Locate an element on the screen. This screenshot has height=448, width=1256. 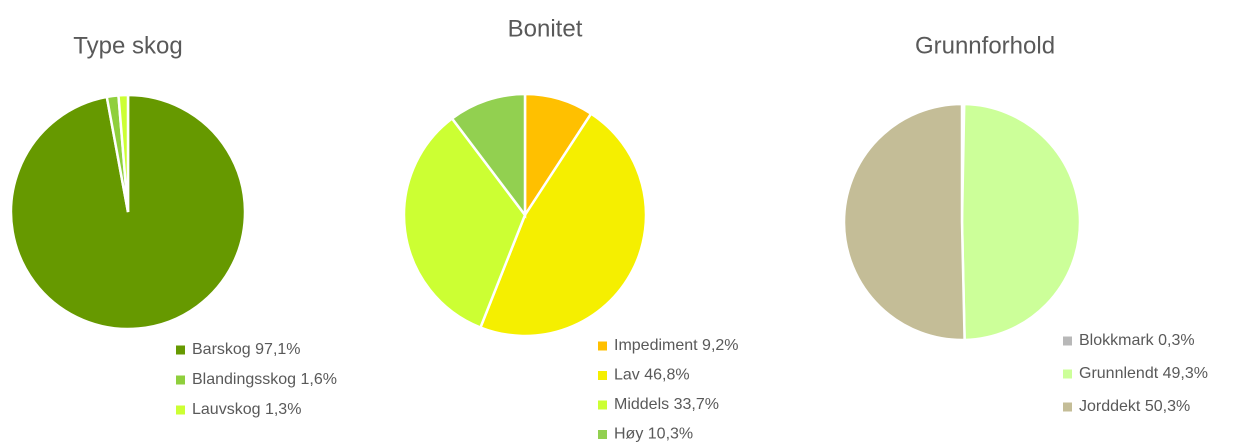
chart-title: Bonitet is located at coordinates (545, 28).